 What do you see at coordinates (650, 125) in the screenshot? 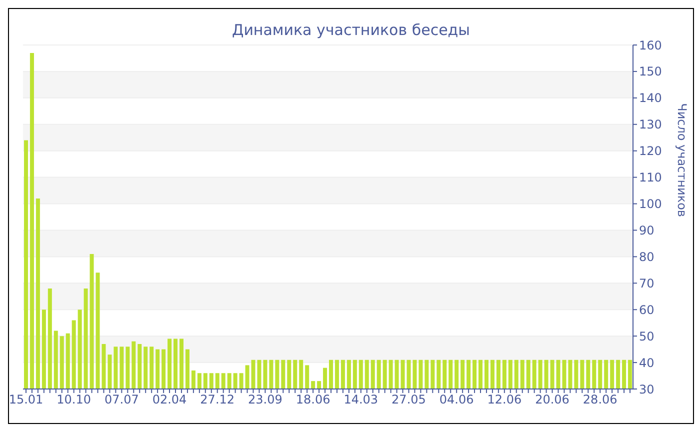
I see `y-tick-label: 130` at bounding box center [650, 125].